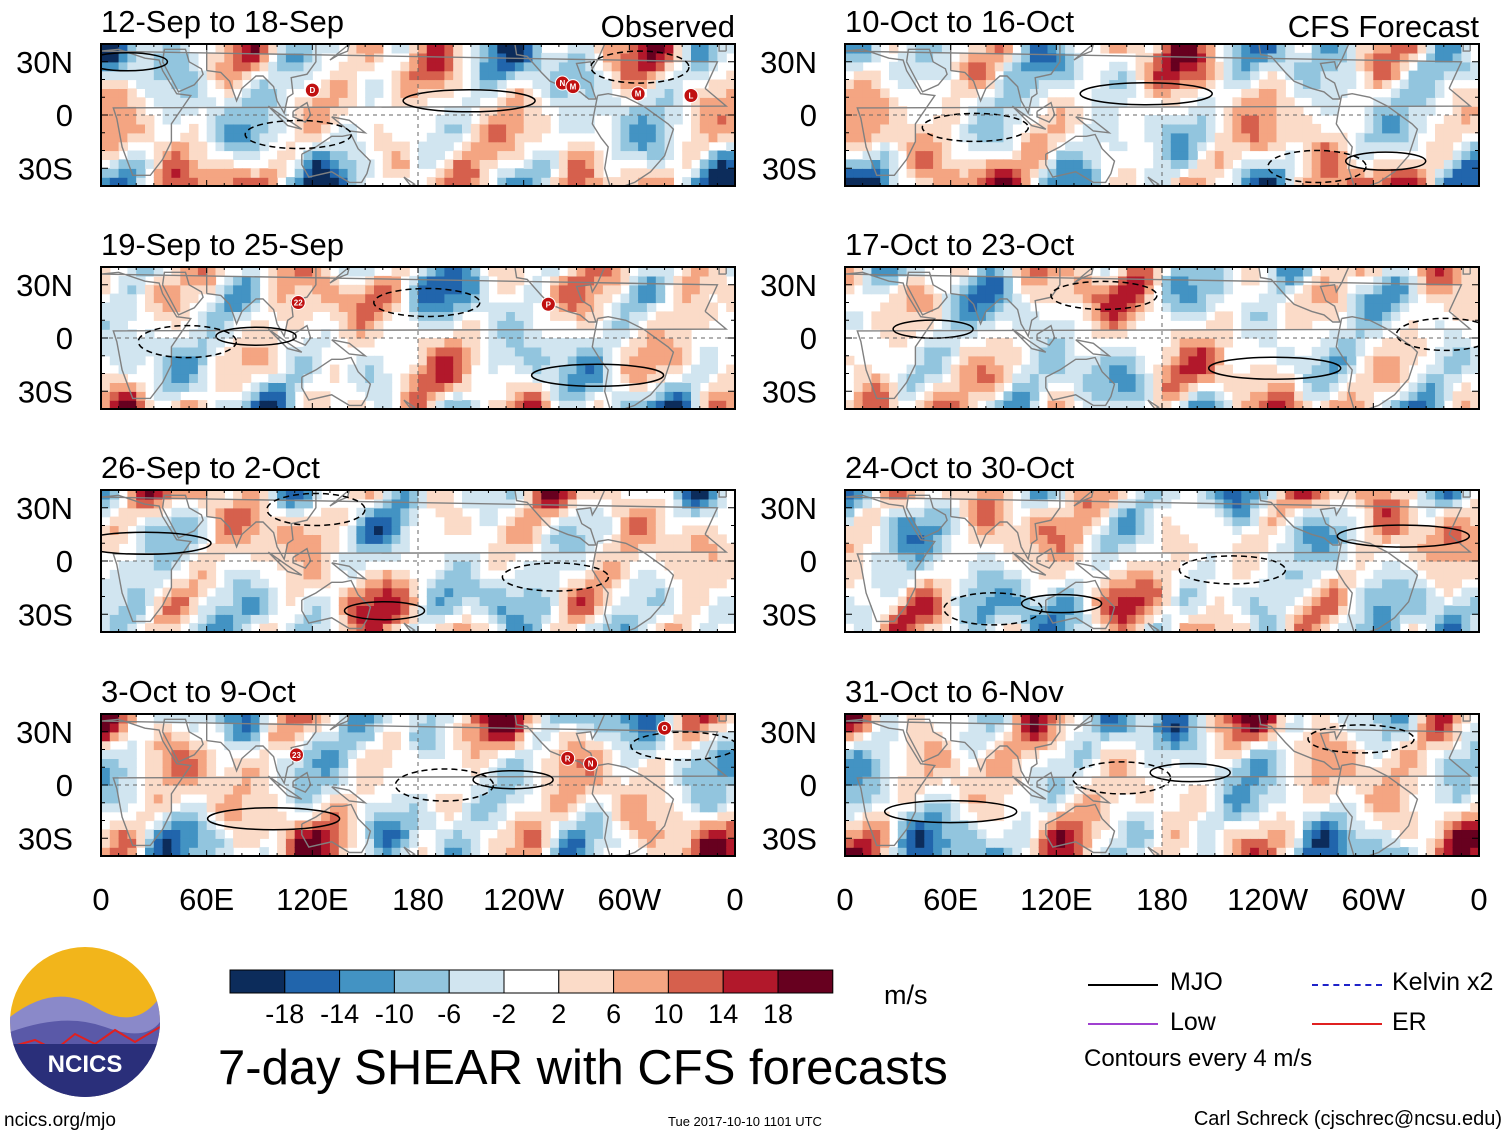 This screenshot has height=1137, width=1510. What do you see at coordinates (778, 1014) in the screenshot?
I see `colorbar-tick-label: 18` at bounding box center [778, 1014].